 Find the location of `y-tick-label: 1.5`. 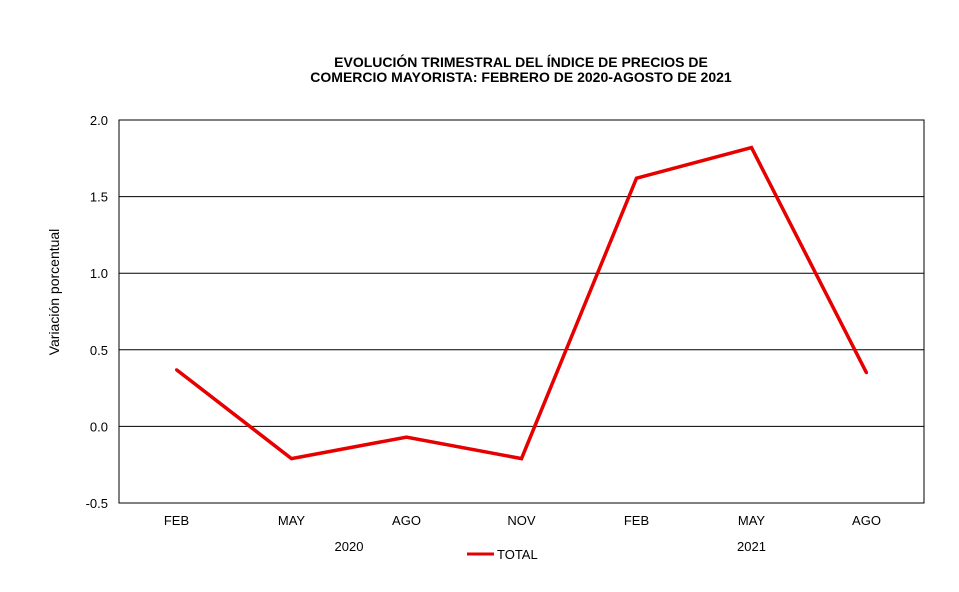

y-tick-label: 1.5 is located at coordinates (99, 197).